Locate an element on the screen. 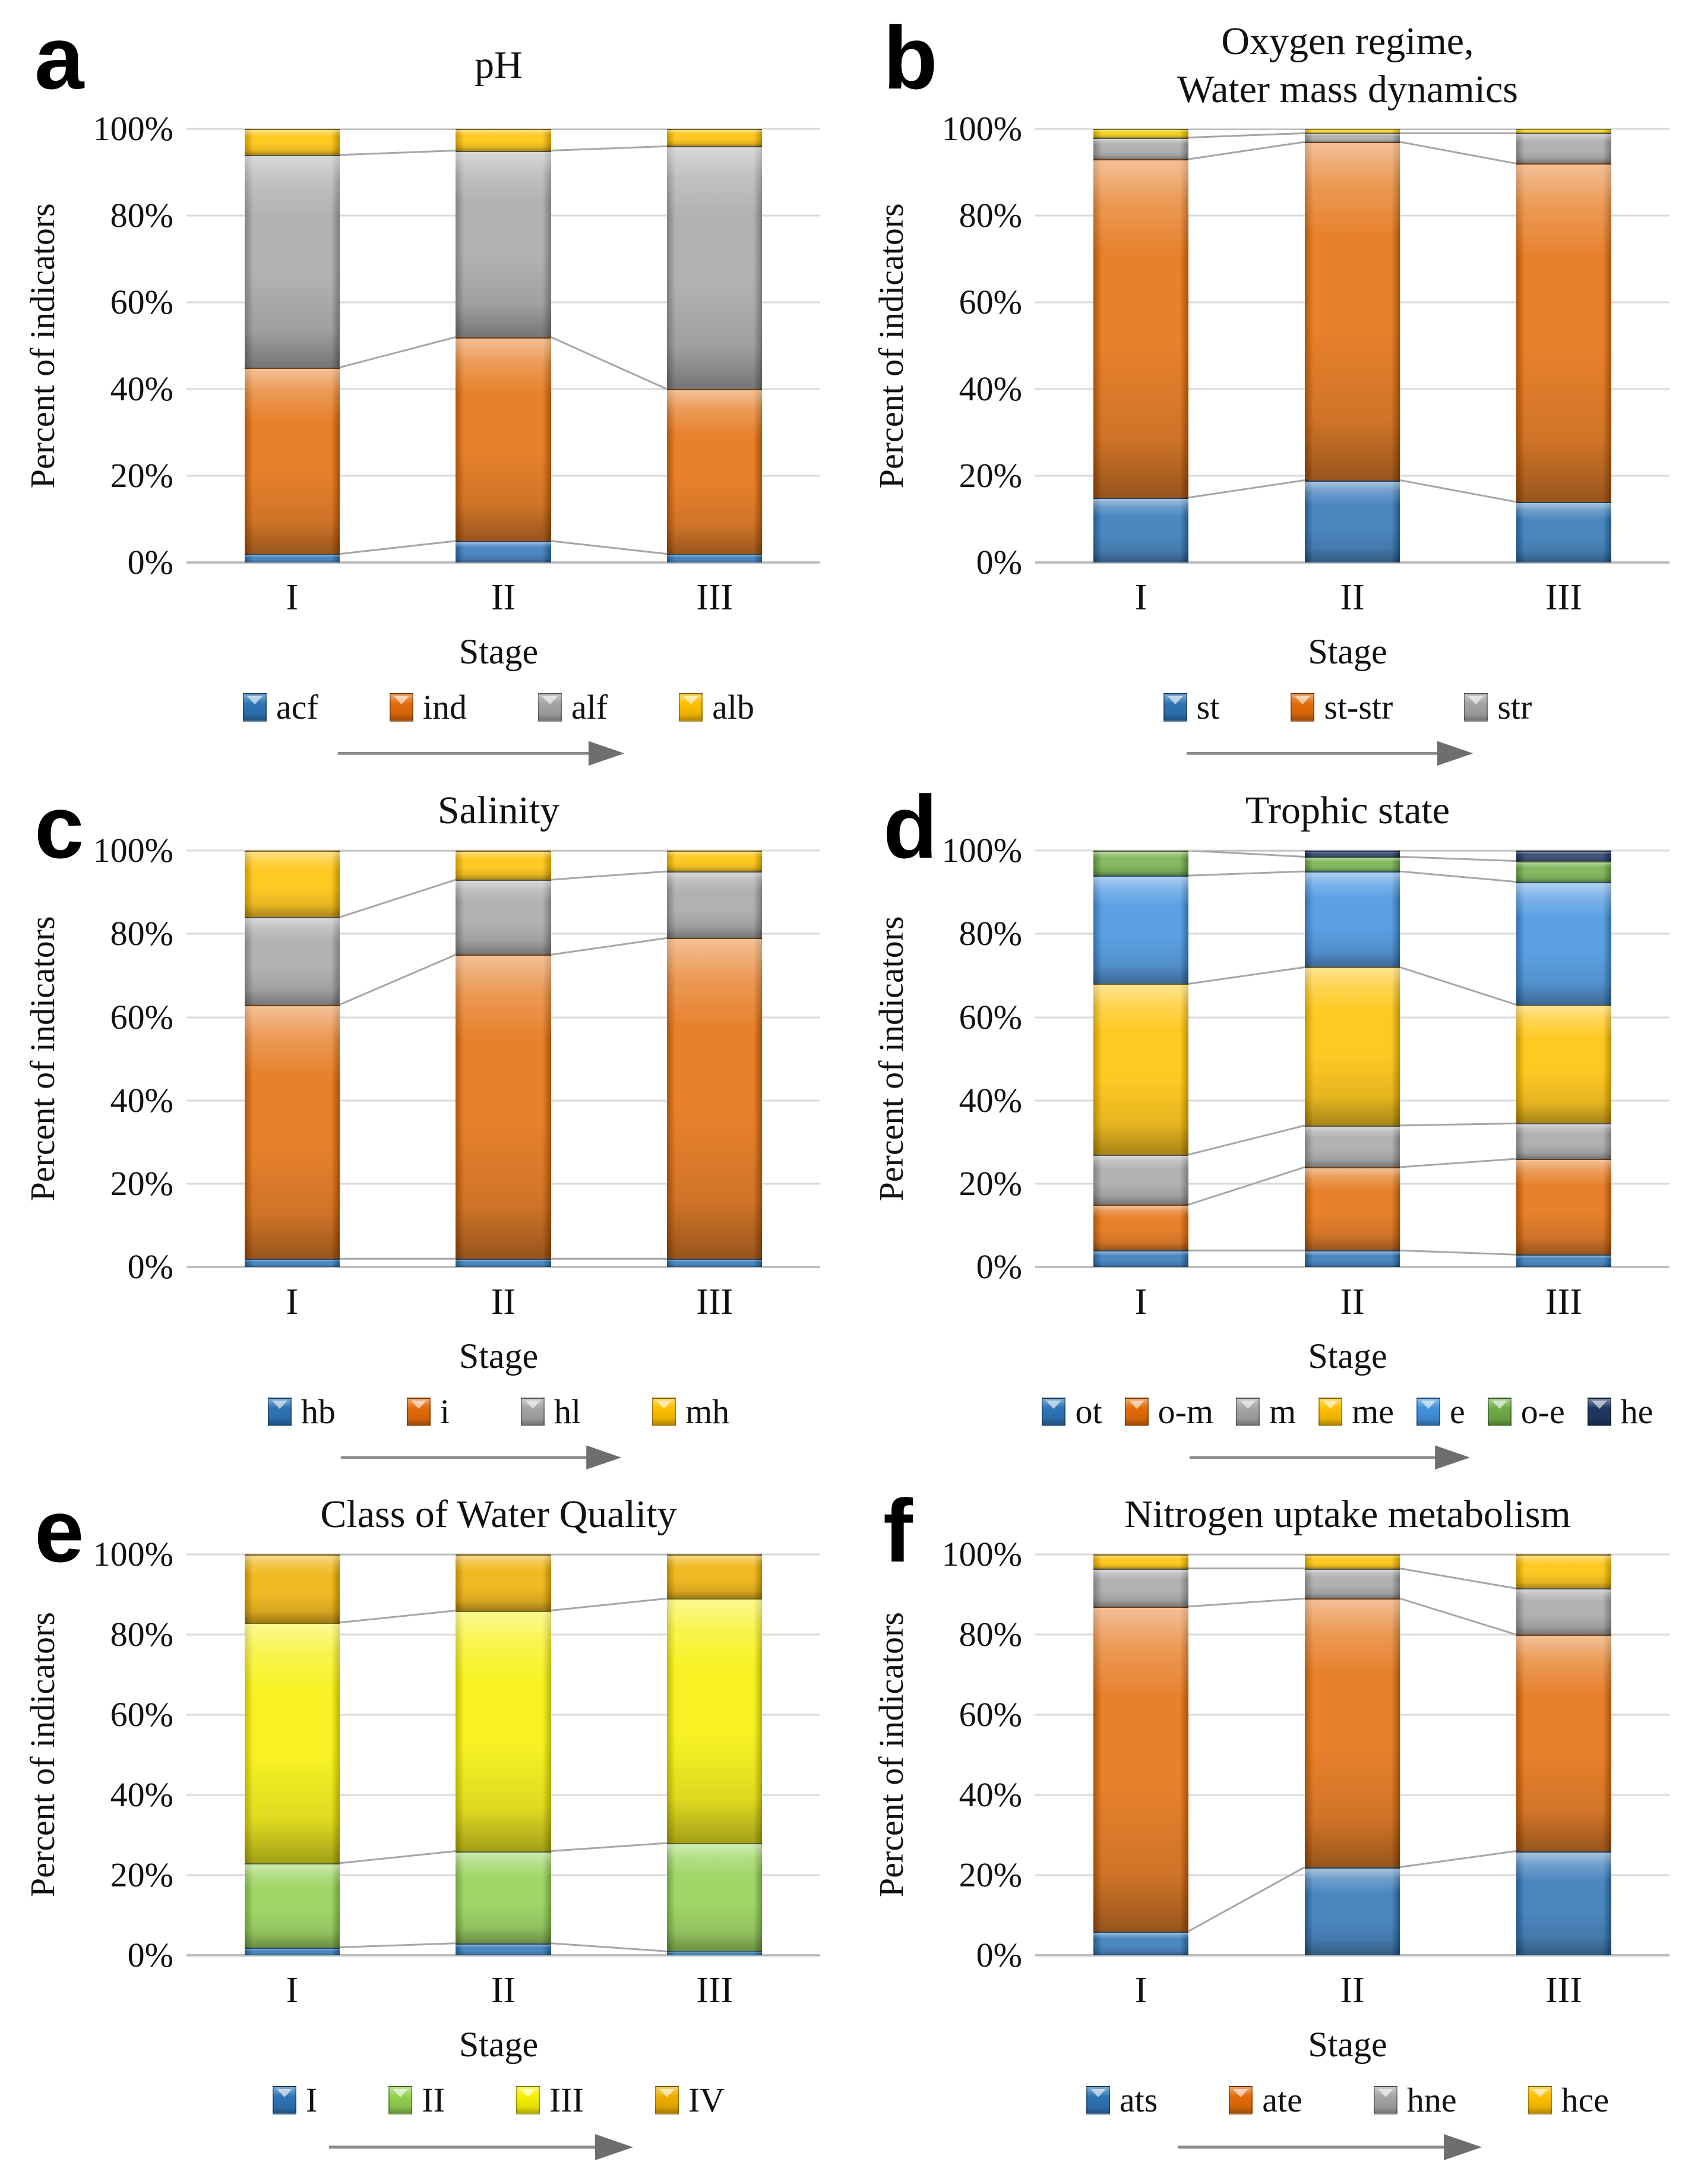 The width and height of the screenshot is (1698, 2184). legend-label: II is located at coordinates (433, 2100).